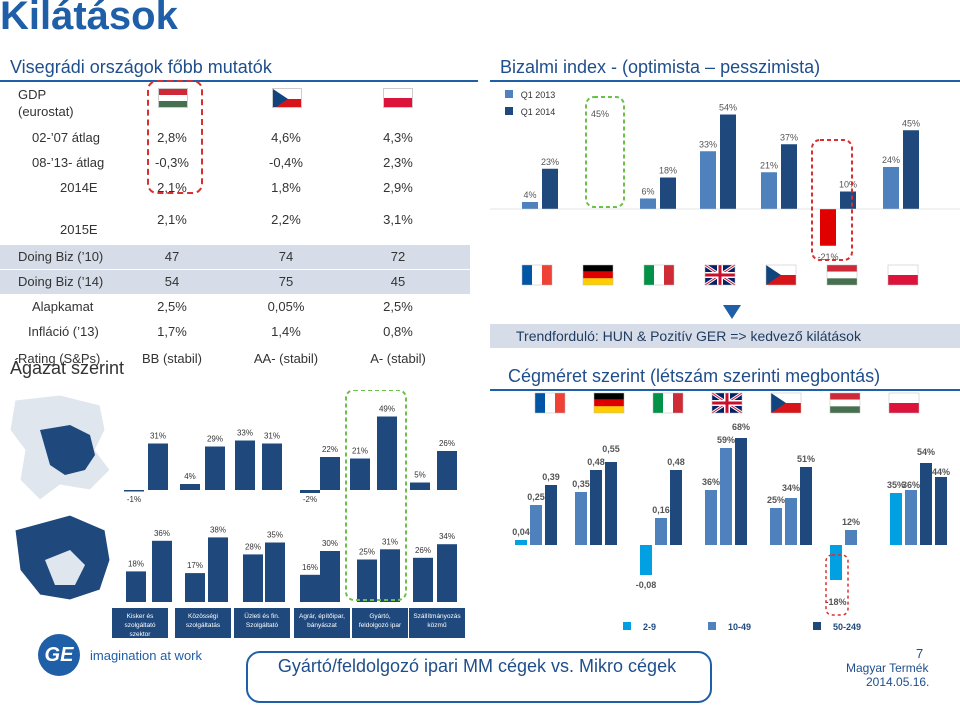 The height and width of the screenshot is (708, 960). Describe the element at coordinates (659, 275) in the screenshot. I see `italy-flag` at that location.